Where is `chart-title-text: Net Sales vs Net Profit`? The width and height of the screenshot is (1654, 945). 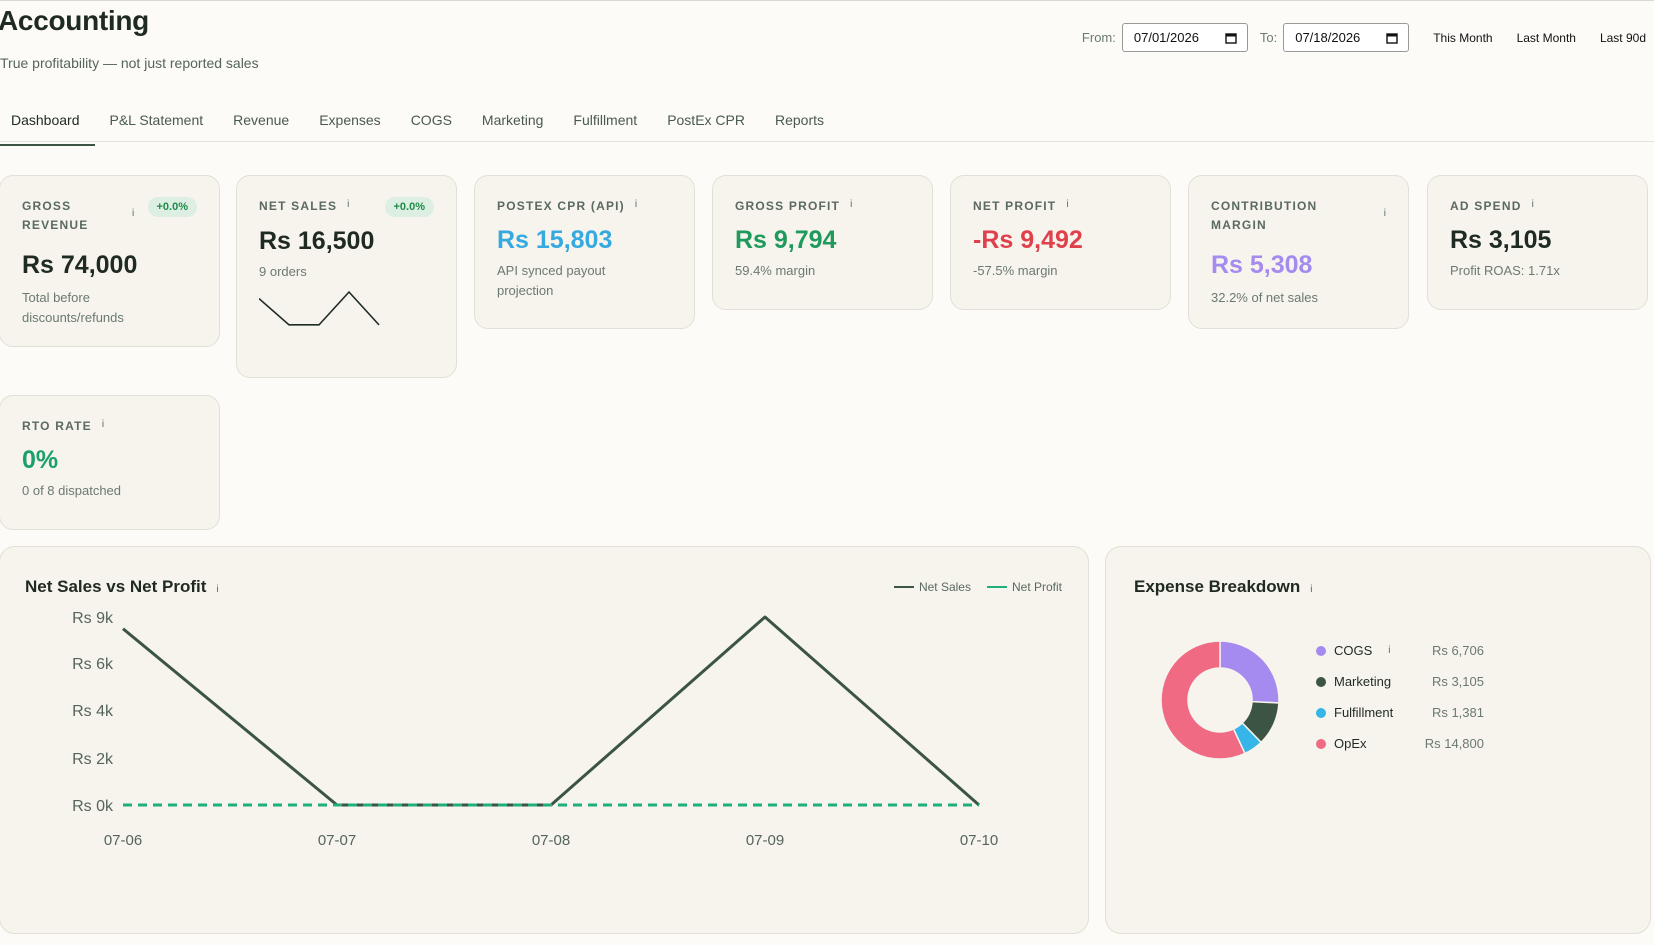 chart-title-text: Net Sales vs Net Profit is located at coordinates (116, 586).